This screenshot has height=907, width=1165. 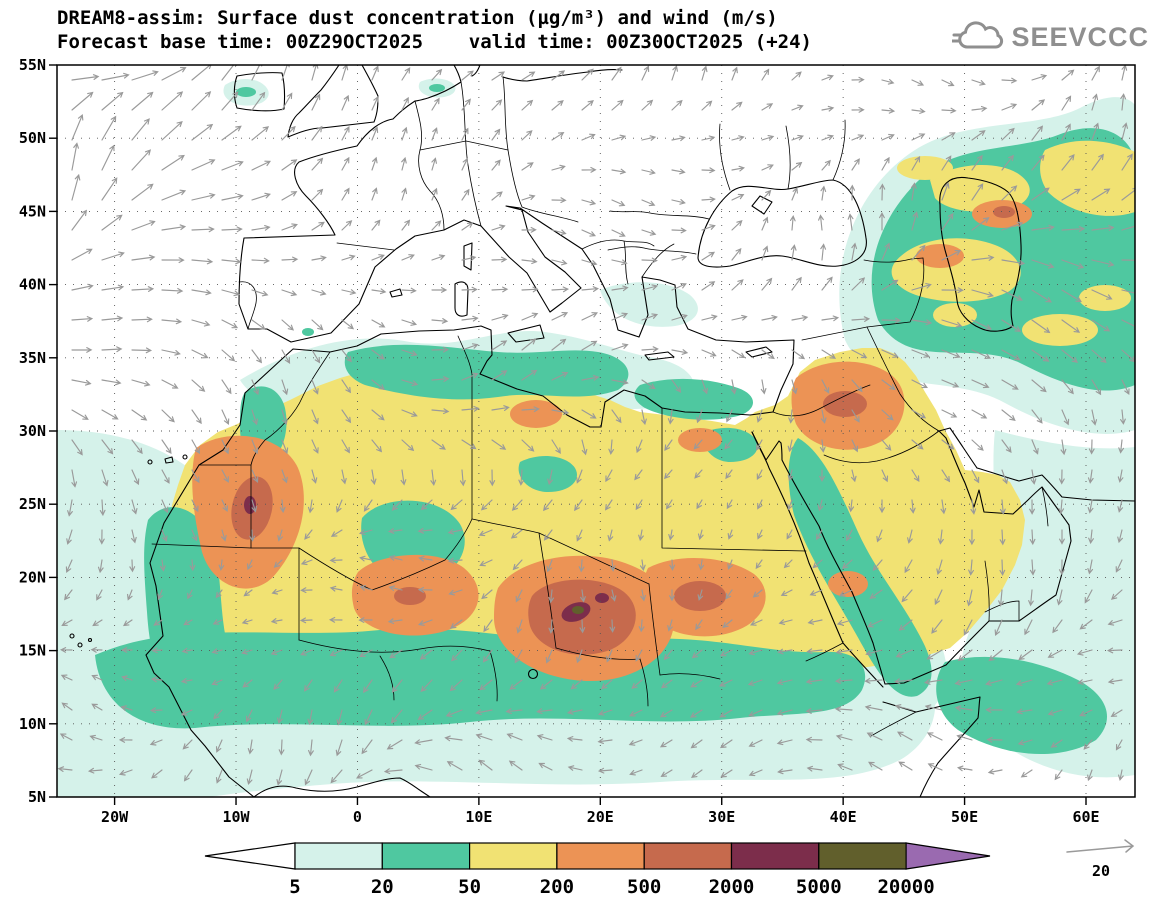 What do you see at coordinates (1100, 859) in the screenshot?
I see `wind-reference: 20` at bounding box center [1100, 859].